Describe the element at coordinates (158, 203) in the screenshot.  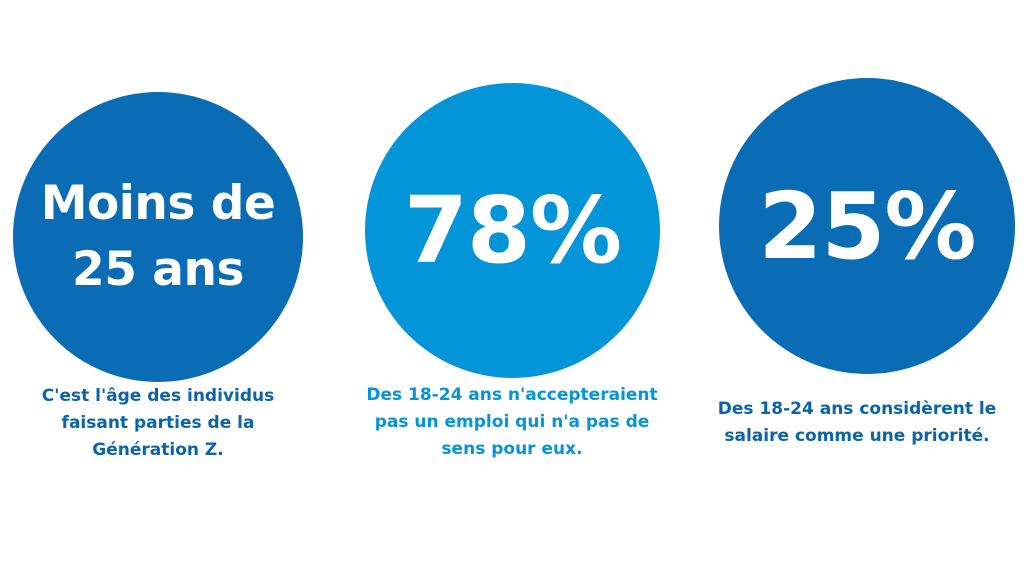
I see `headline-line: Moins de` at that location.